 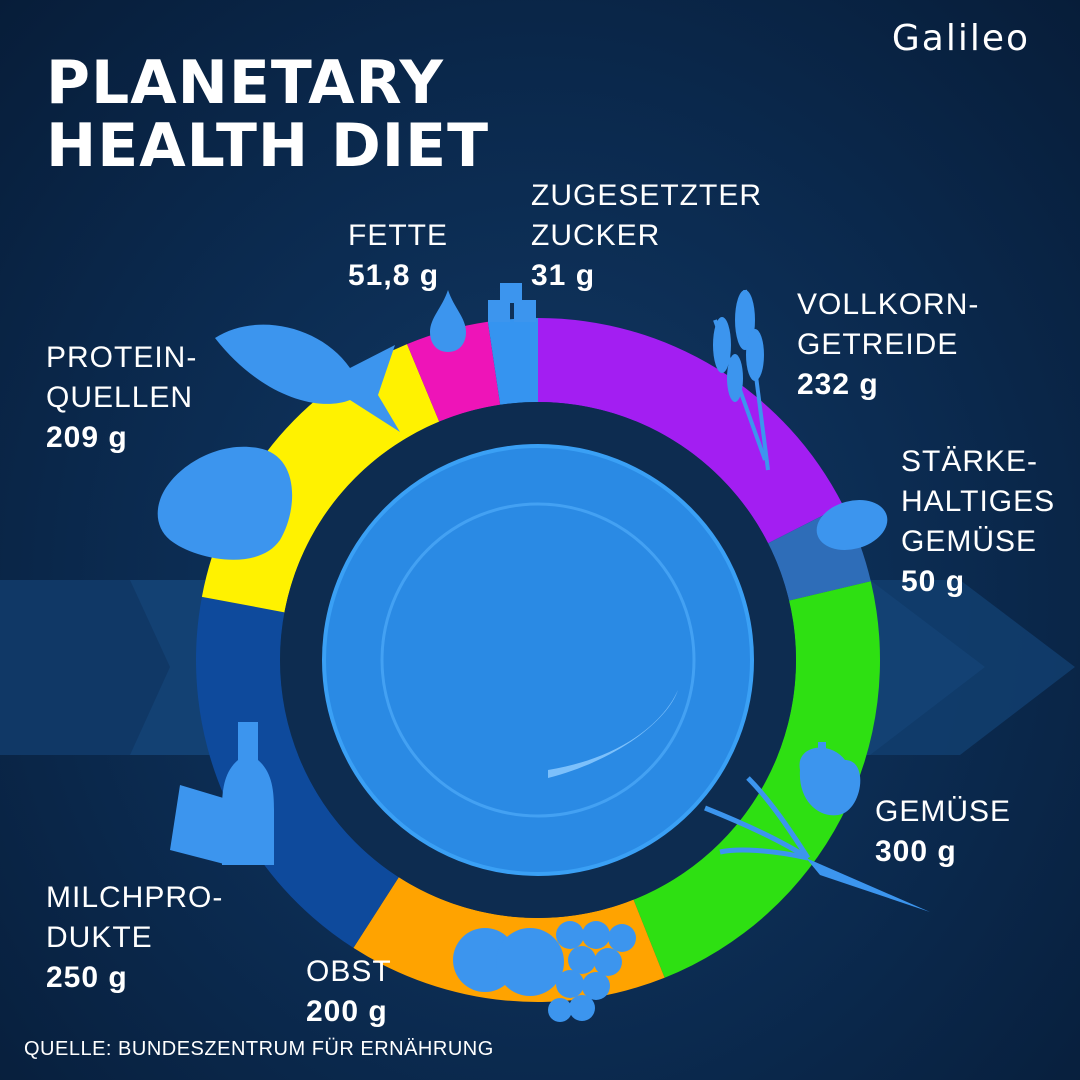 What do you see at coordinates (970, 461) in the screenshot?
I see `label-staerke-name-1: STÄRKE-` at bounding box center [970, 461].